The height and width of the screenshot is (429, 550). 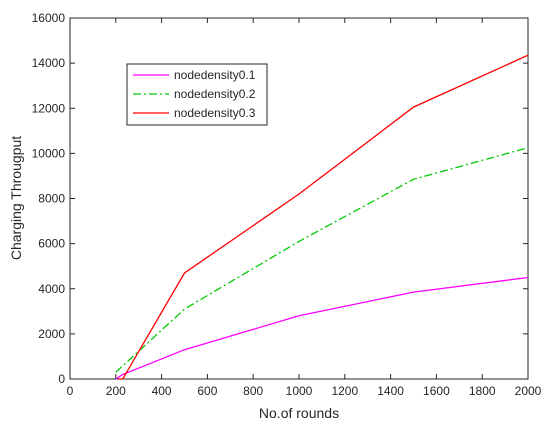 I want to click on y-tick-label: 10000, so click(x=49, y=153).